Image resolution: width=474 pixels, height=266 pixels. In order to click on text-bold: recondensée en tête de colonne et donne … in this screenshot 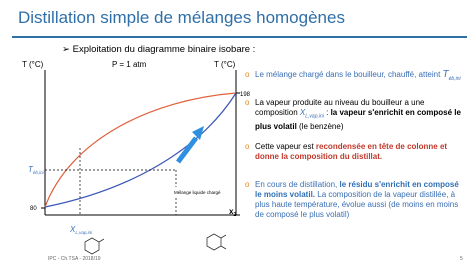, I will do `click(351, 151)`.